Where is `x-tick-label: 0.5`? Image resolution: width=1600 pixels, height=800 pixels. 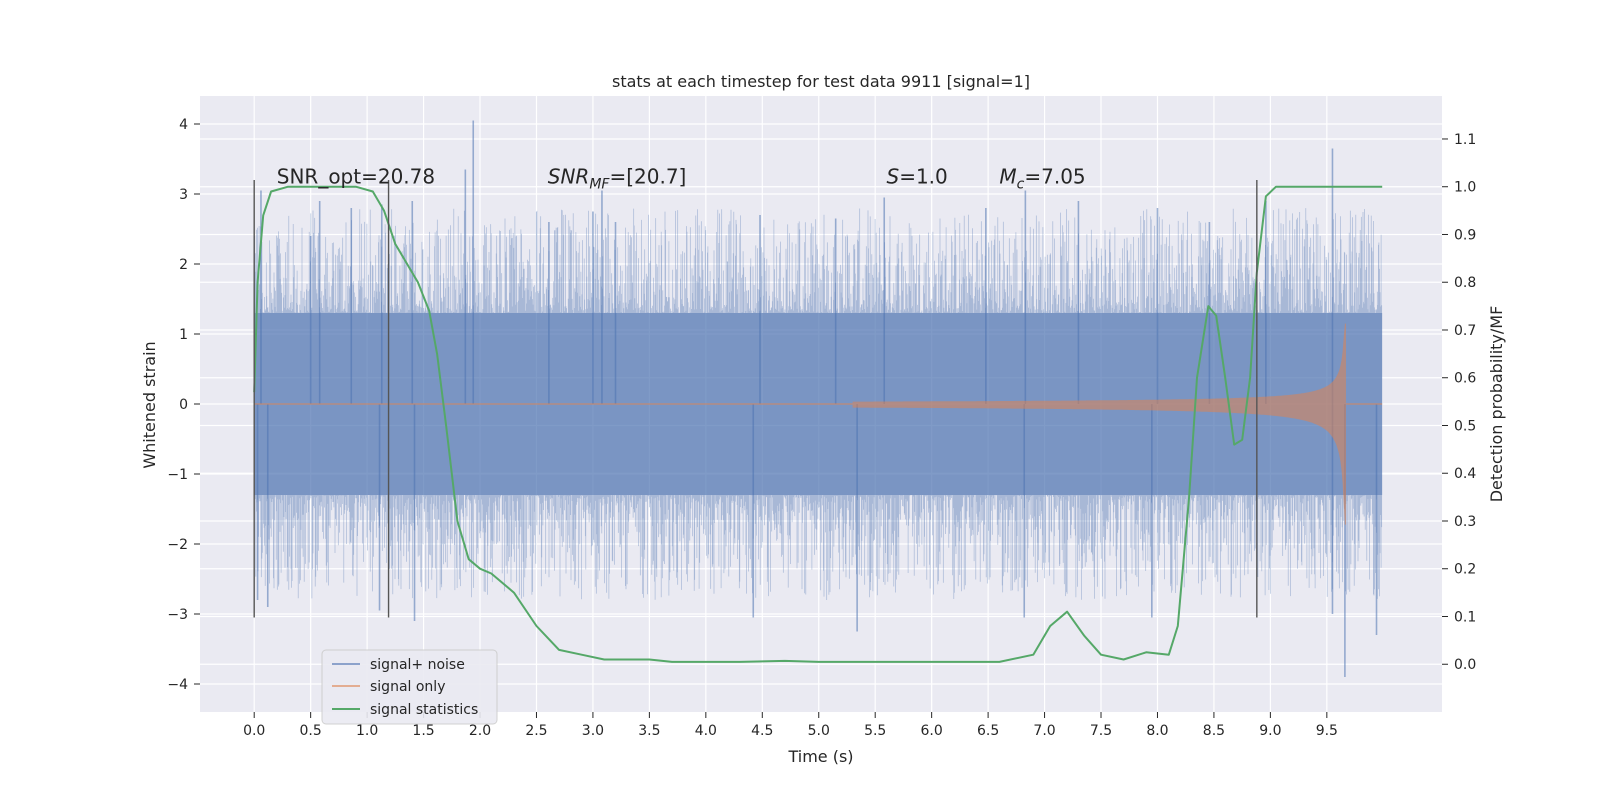
x-tick-label: 0.5 is located at coordinates (311, 731).